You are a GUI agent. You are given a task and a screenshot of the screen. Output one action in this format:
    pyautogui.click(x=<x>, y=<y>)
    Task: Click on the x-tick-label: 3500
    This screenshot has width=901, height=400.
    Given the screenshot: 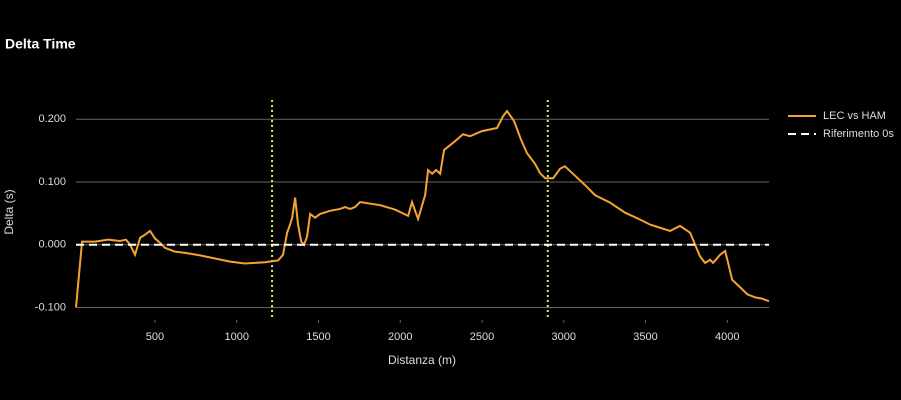 What is the action you would take?
    pyautogui.click(x=645, y=337)
    